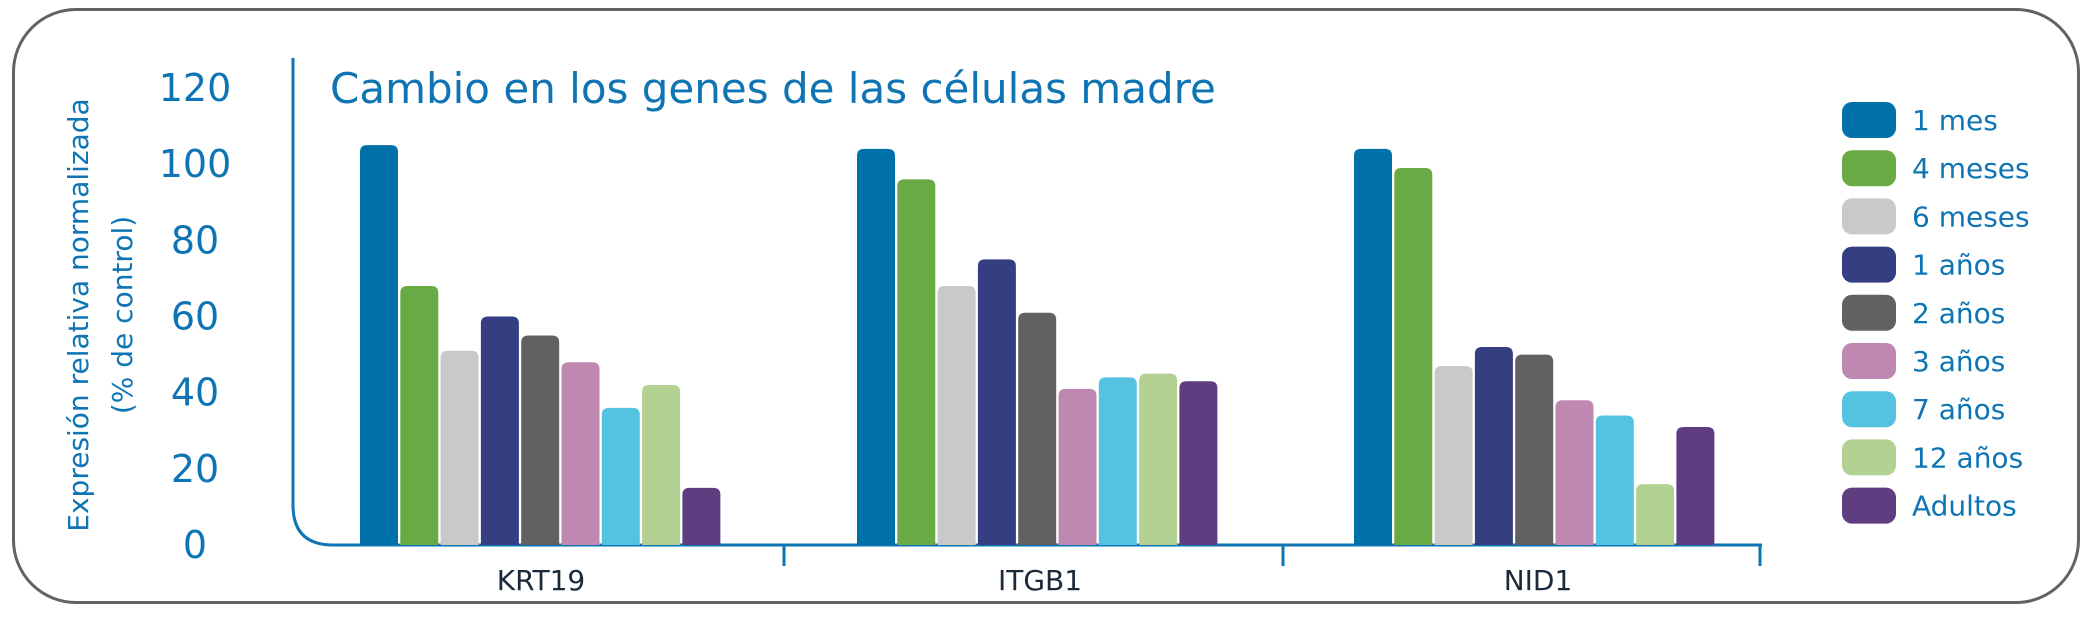 Image resolution: width=2094 pixels, height=620 pixels. I want to click on chart-title: Cambio en los genes de las células madre, so click(773, 88).